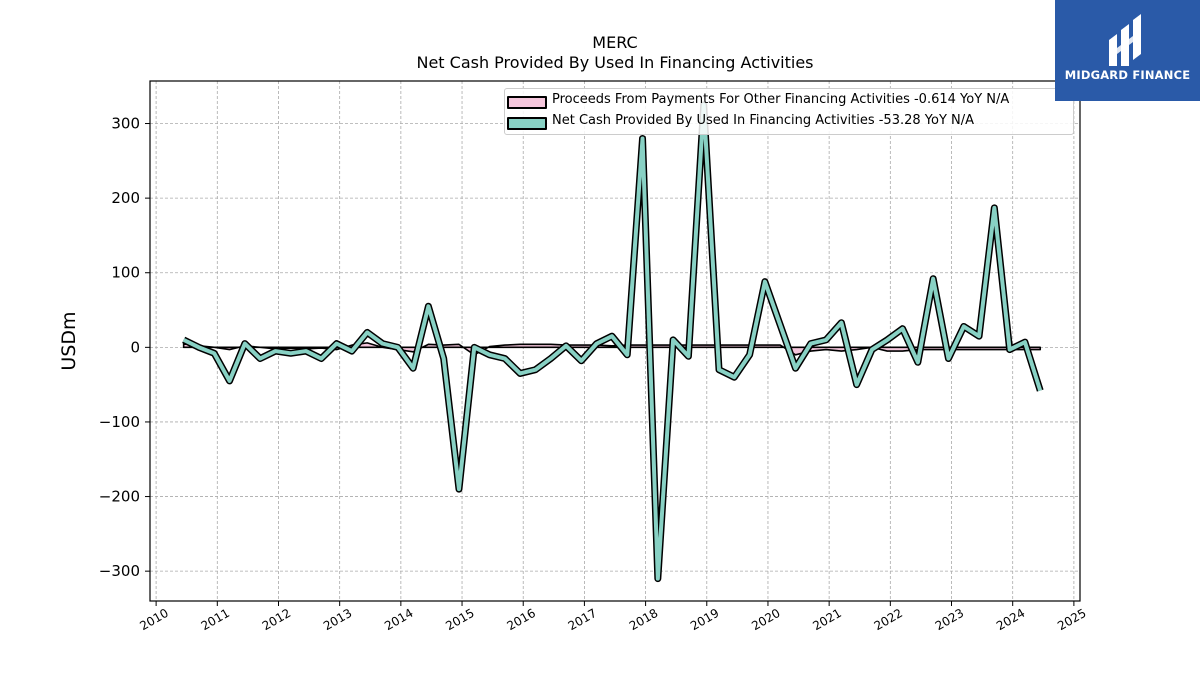 Image resolution: width=1200 pixels, height=675 pixels. What do you see at coordinates (153, 619) in the screenshot?
I see `x-tick-label: 2010` at bounding box center [153, 619].